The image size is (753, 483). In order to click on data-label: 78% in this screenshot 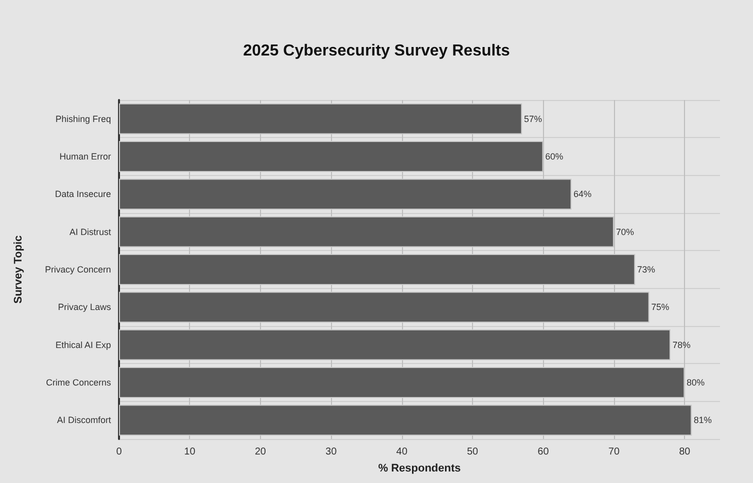, I will do `click(681, 345)`.